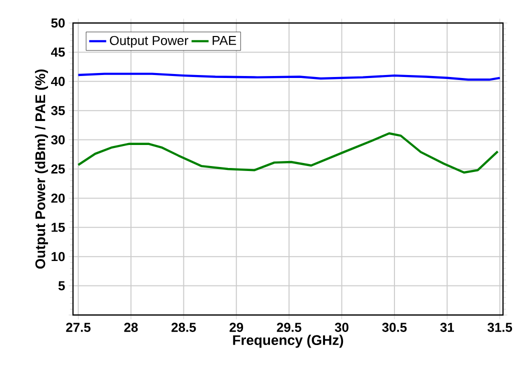  What do you see at coordinates (237, 327) in the screenshot?
I see `x-tick-label: 29` at bounding box center [237, 327].